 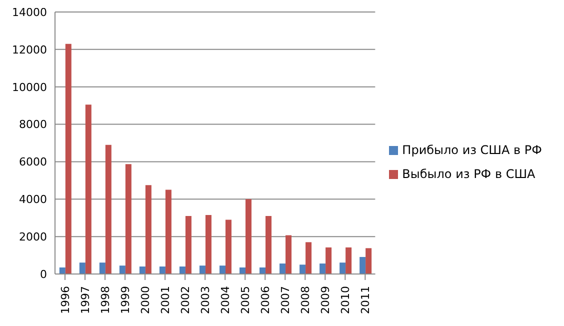 I want to click on y-tick-label: 6000, so click(x=33, y=162).